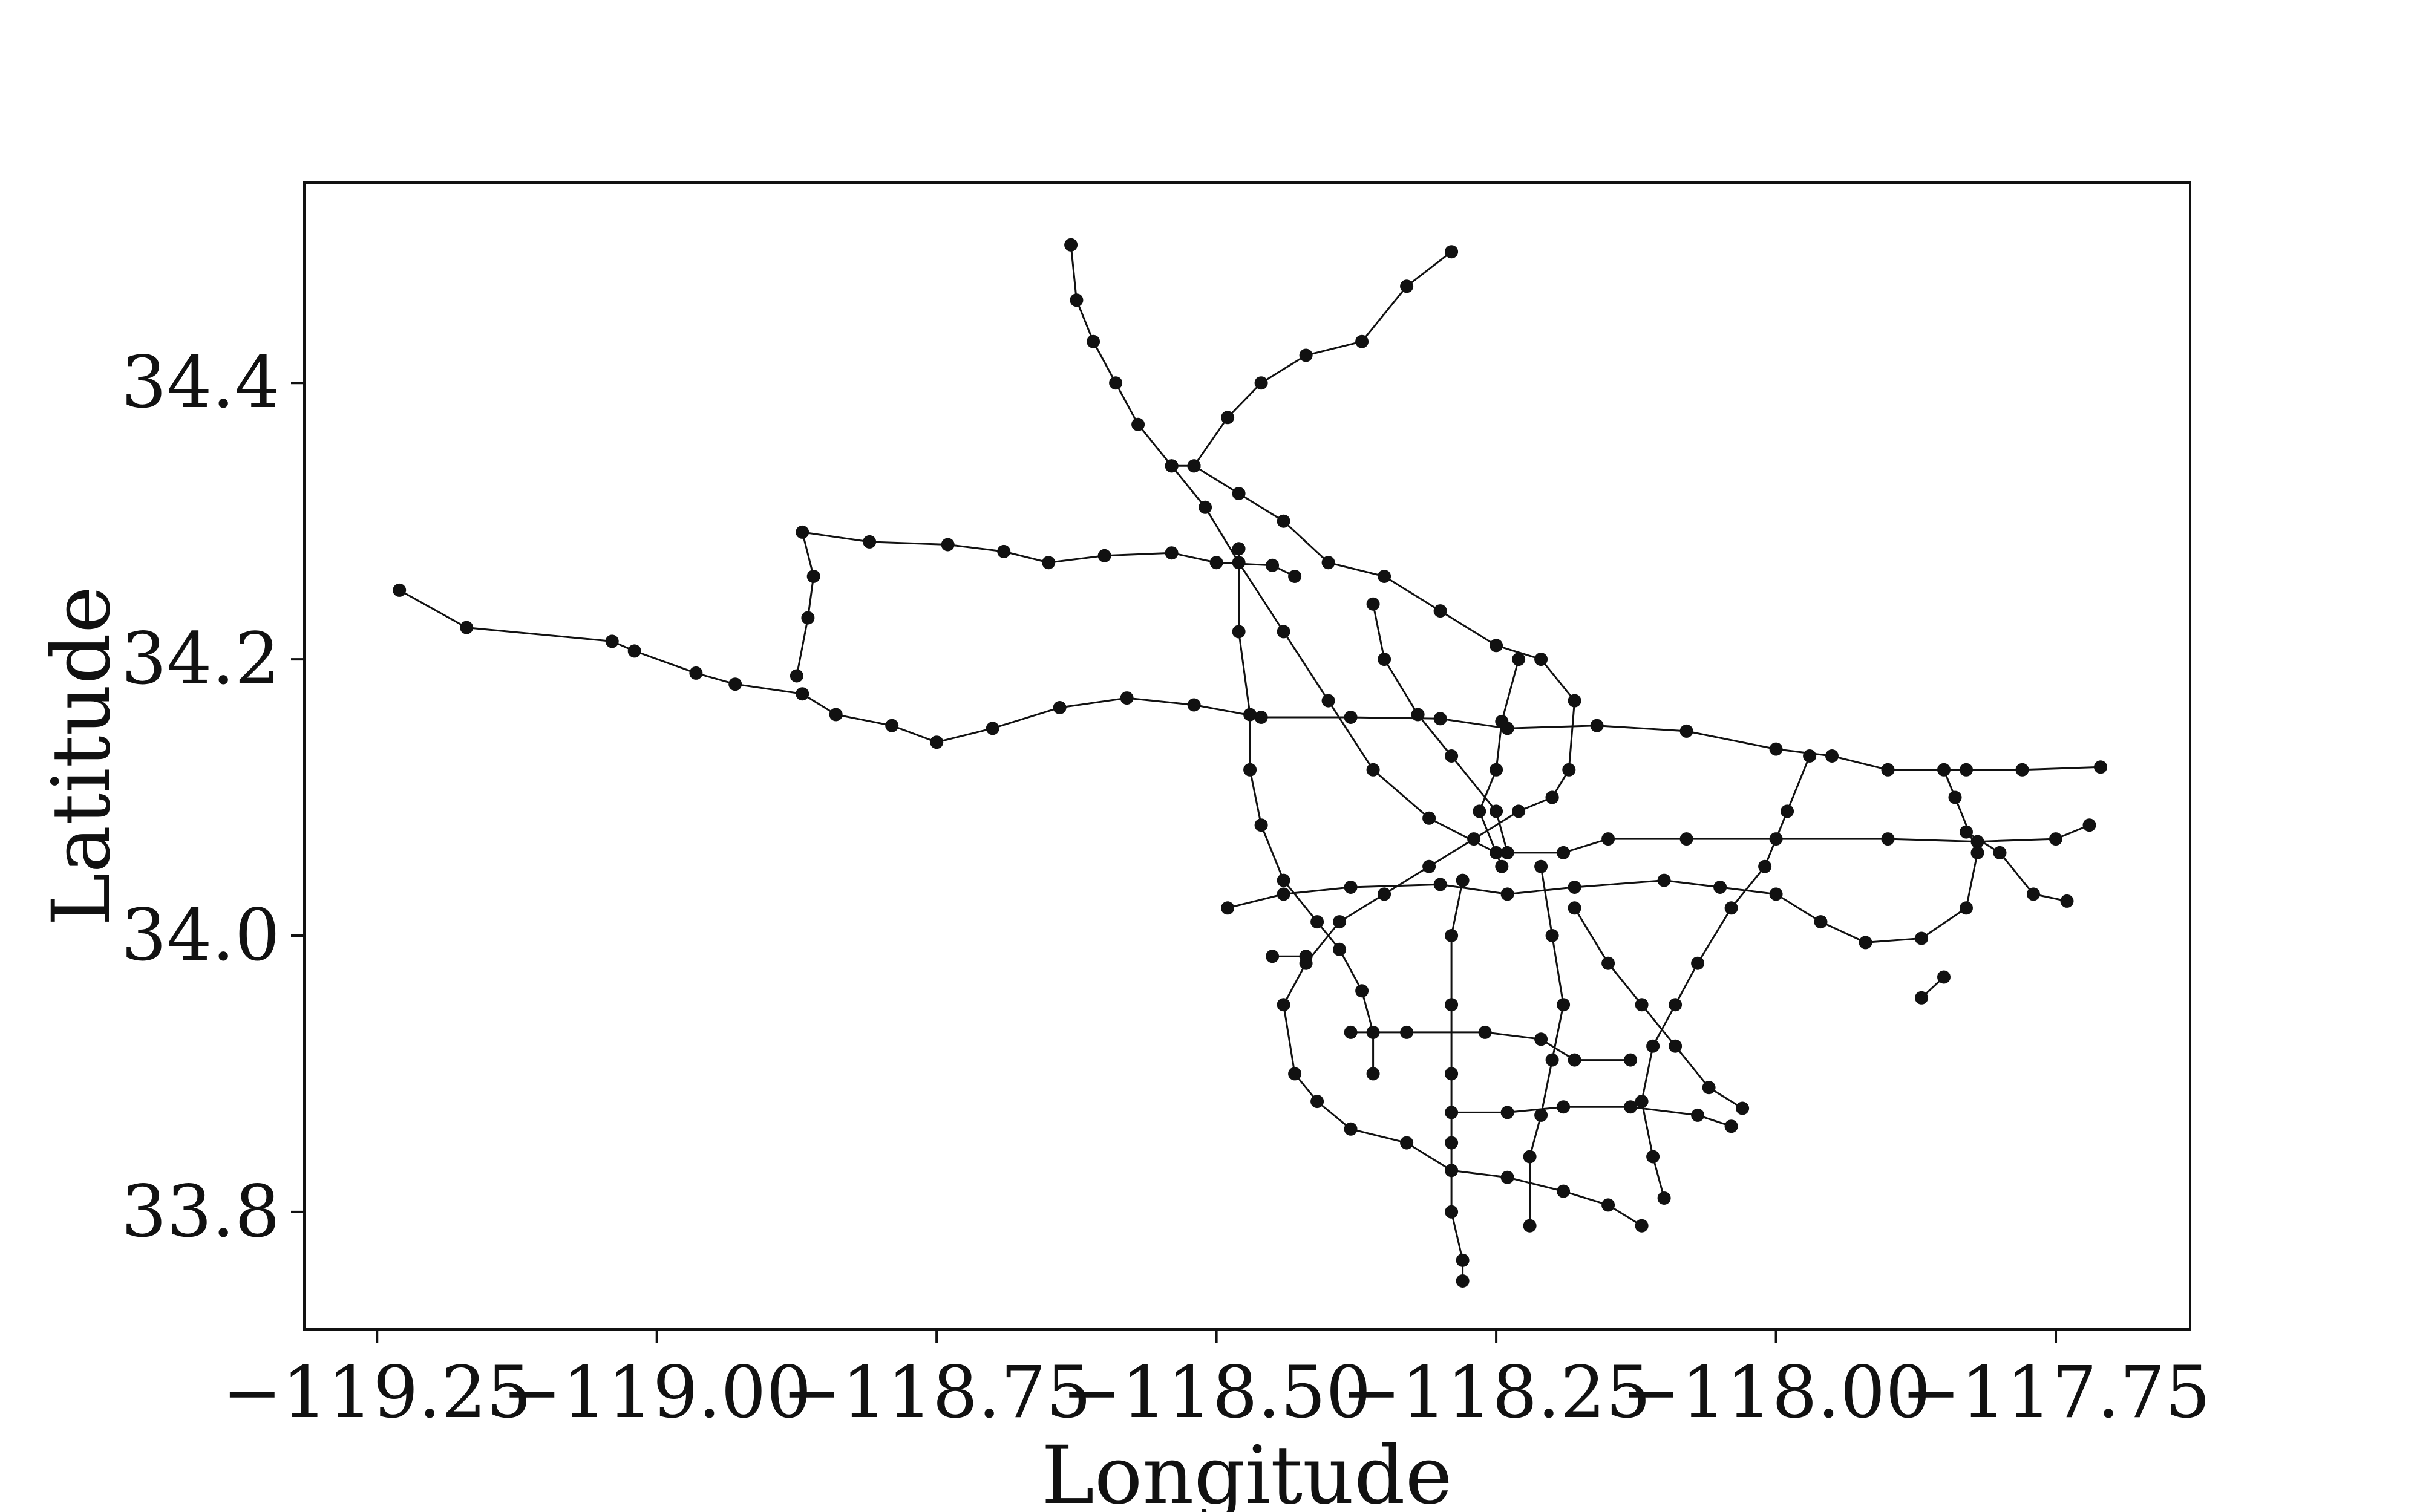 The height and width of the screenshot is (1512, 2420). What do you see at coordinates (936, 1392) in the screenshot?
I see `x-tick-label: −118.75` at bounding box center [936, 1392].